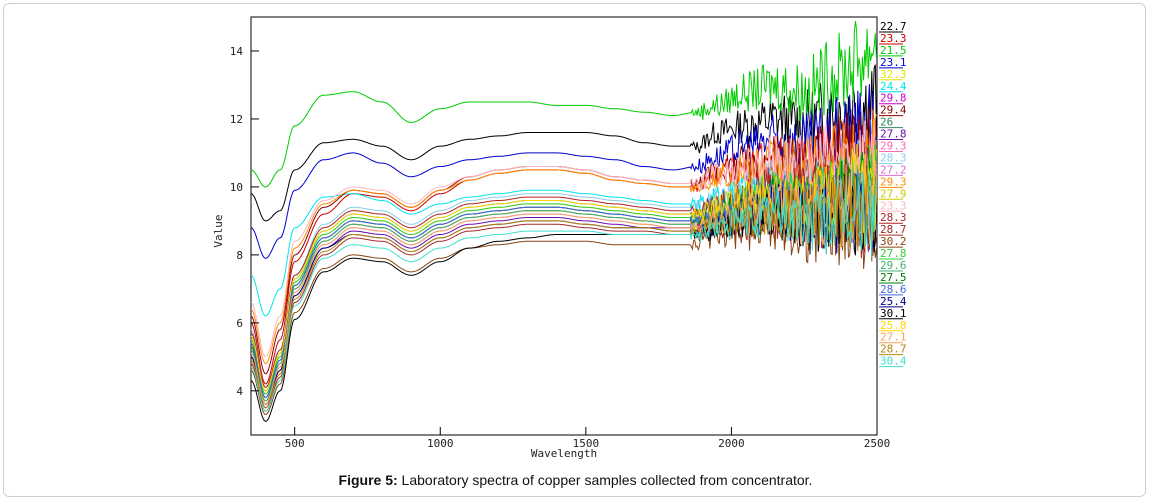 The width and height of the screenshot is (1151, 502). Describe the element at coordinates (244, 221) in the screenshot. I see `y-axis: 4 6 8 10 12 14` at that location.